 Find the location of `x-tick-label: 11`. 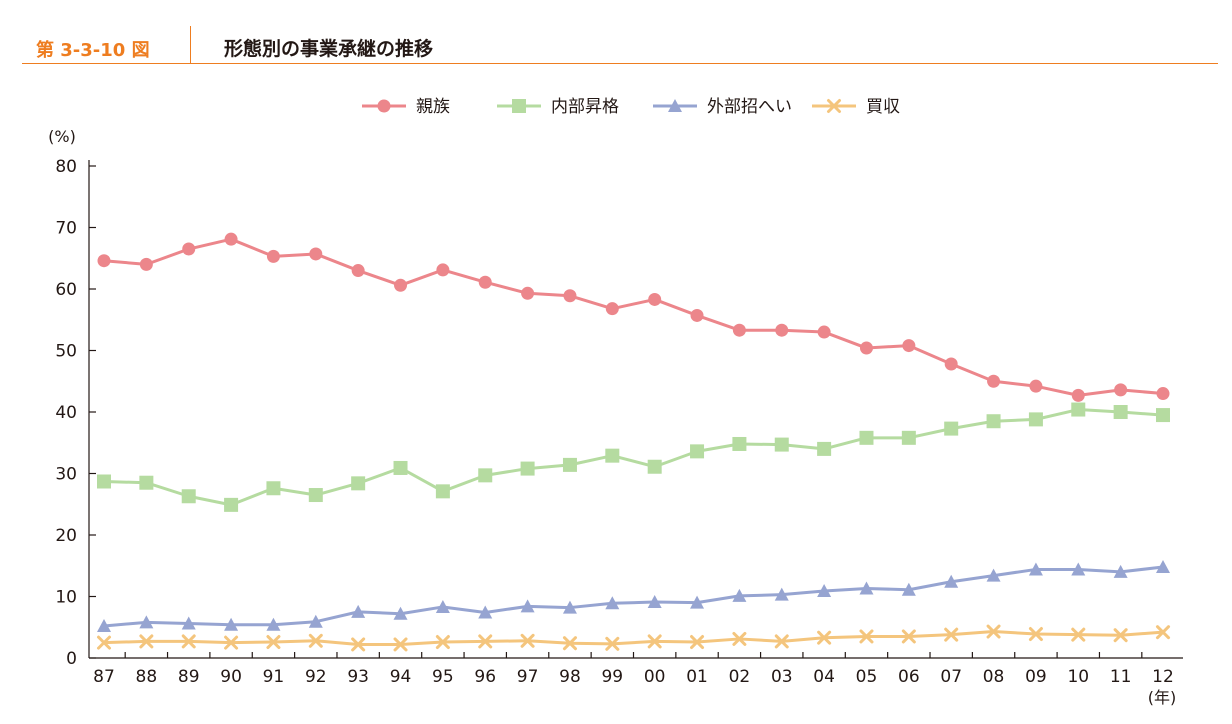

x-tick-label: 11 is located at coordinates (1121, 677).